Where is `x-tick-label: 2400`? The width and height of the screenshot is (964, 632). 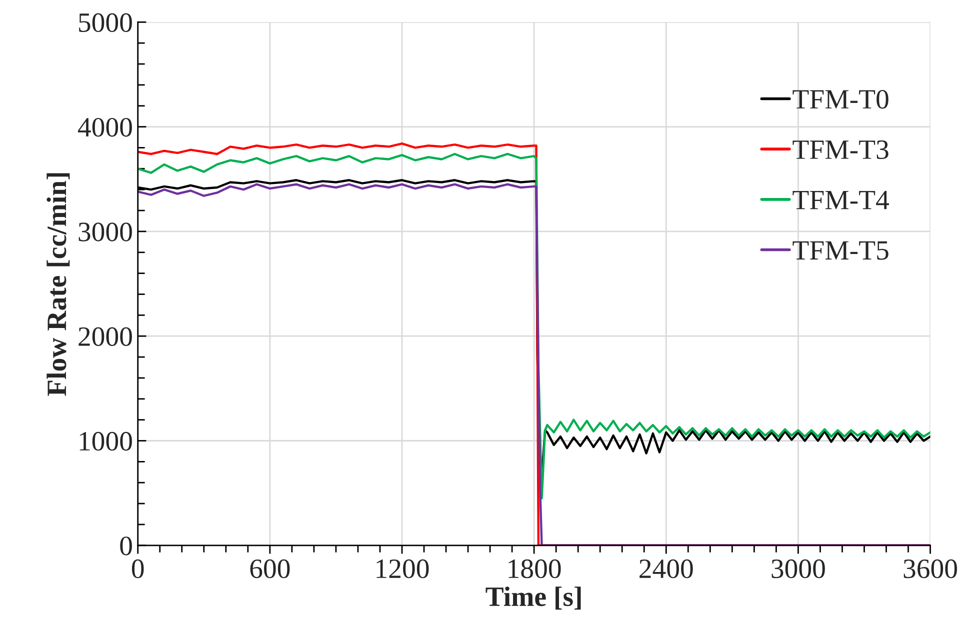 x-tick-label: 2400 is located at coordinates (666, 568).